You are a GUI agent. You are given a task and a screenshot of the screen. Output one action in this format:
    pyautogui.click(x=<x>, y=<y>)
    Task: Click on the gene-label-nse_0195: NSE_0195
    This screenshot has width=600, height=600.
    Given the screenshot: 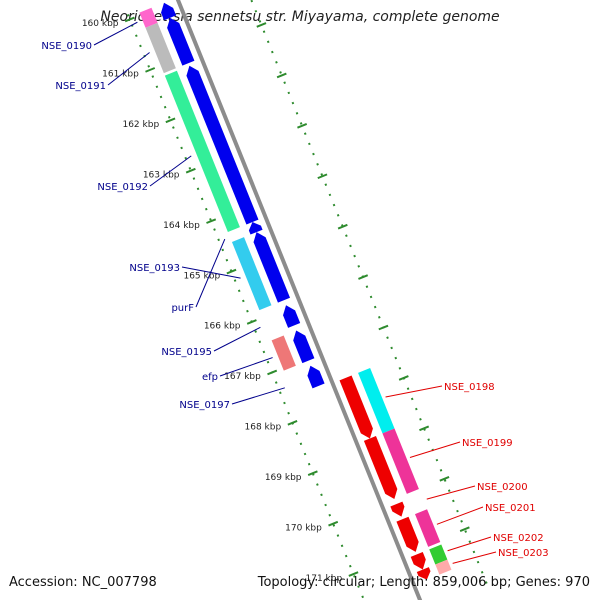 What is the action you would take?
    pyautogui.click(x=186, y=352)
    